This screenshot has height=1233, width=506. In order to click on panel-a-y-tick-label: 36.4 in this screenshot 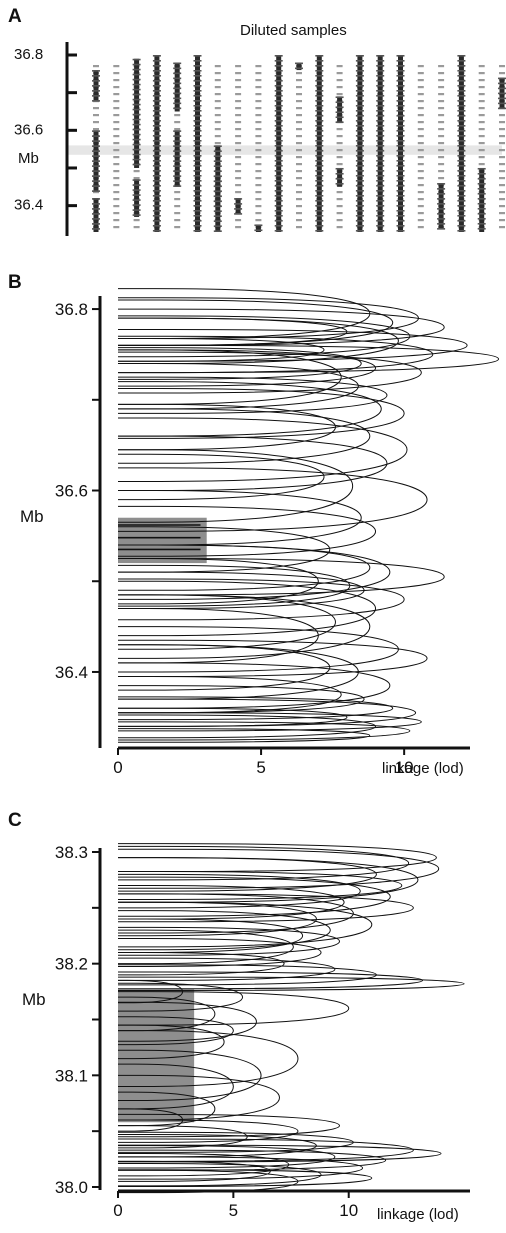, I will do `click(28, 205)`.